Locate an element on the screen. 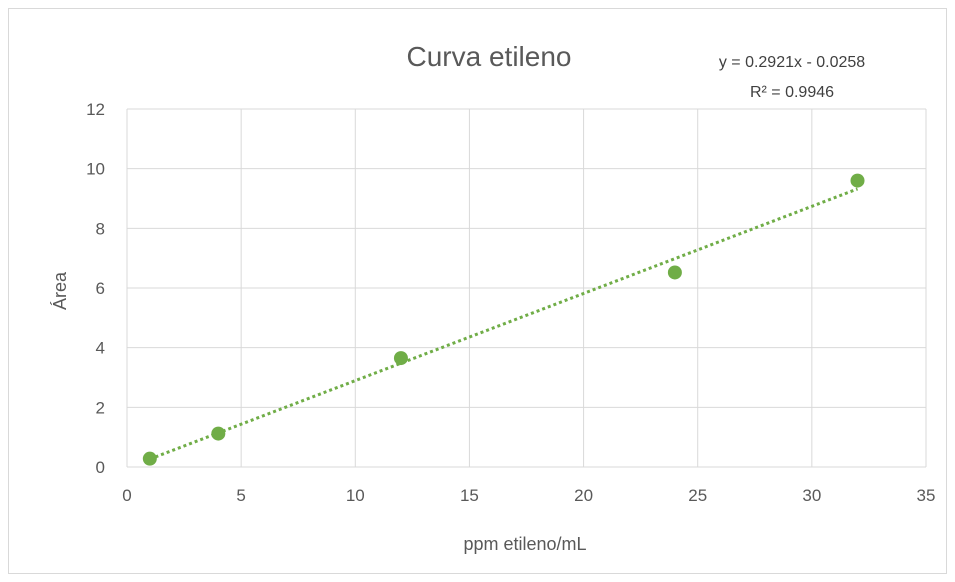 The width and height of the screenshot is (955, 582). y-axis-title: Área is located at coordinates (60, 290).